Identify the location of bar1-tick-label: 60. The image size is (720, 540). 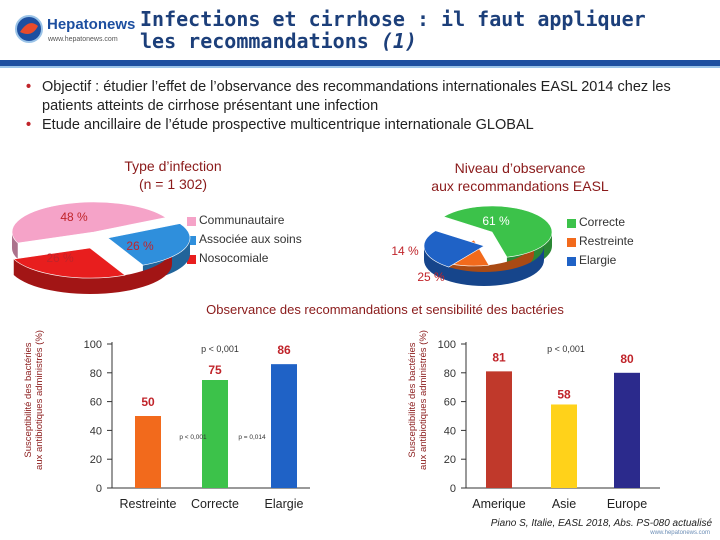
(96, 403).